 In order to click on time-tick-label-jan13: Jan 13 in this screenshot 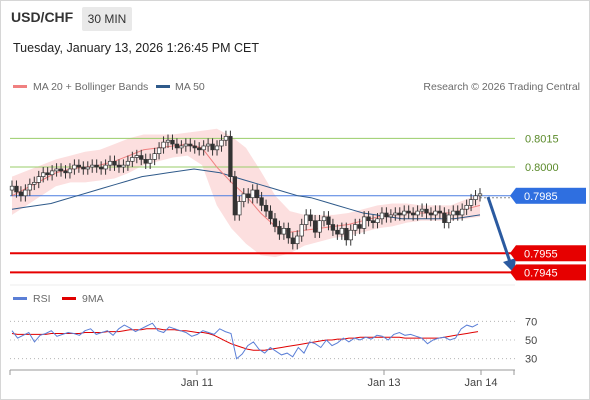, I will do `click(383, 383)`.